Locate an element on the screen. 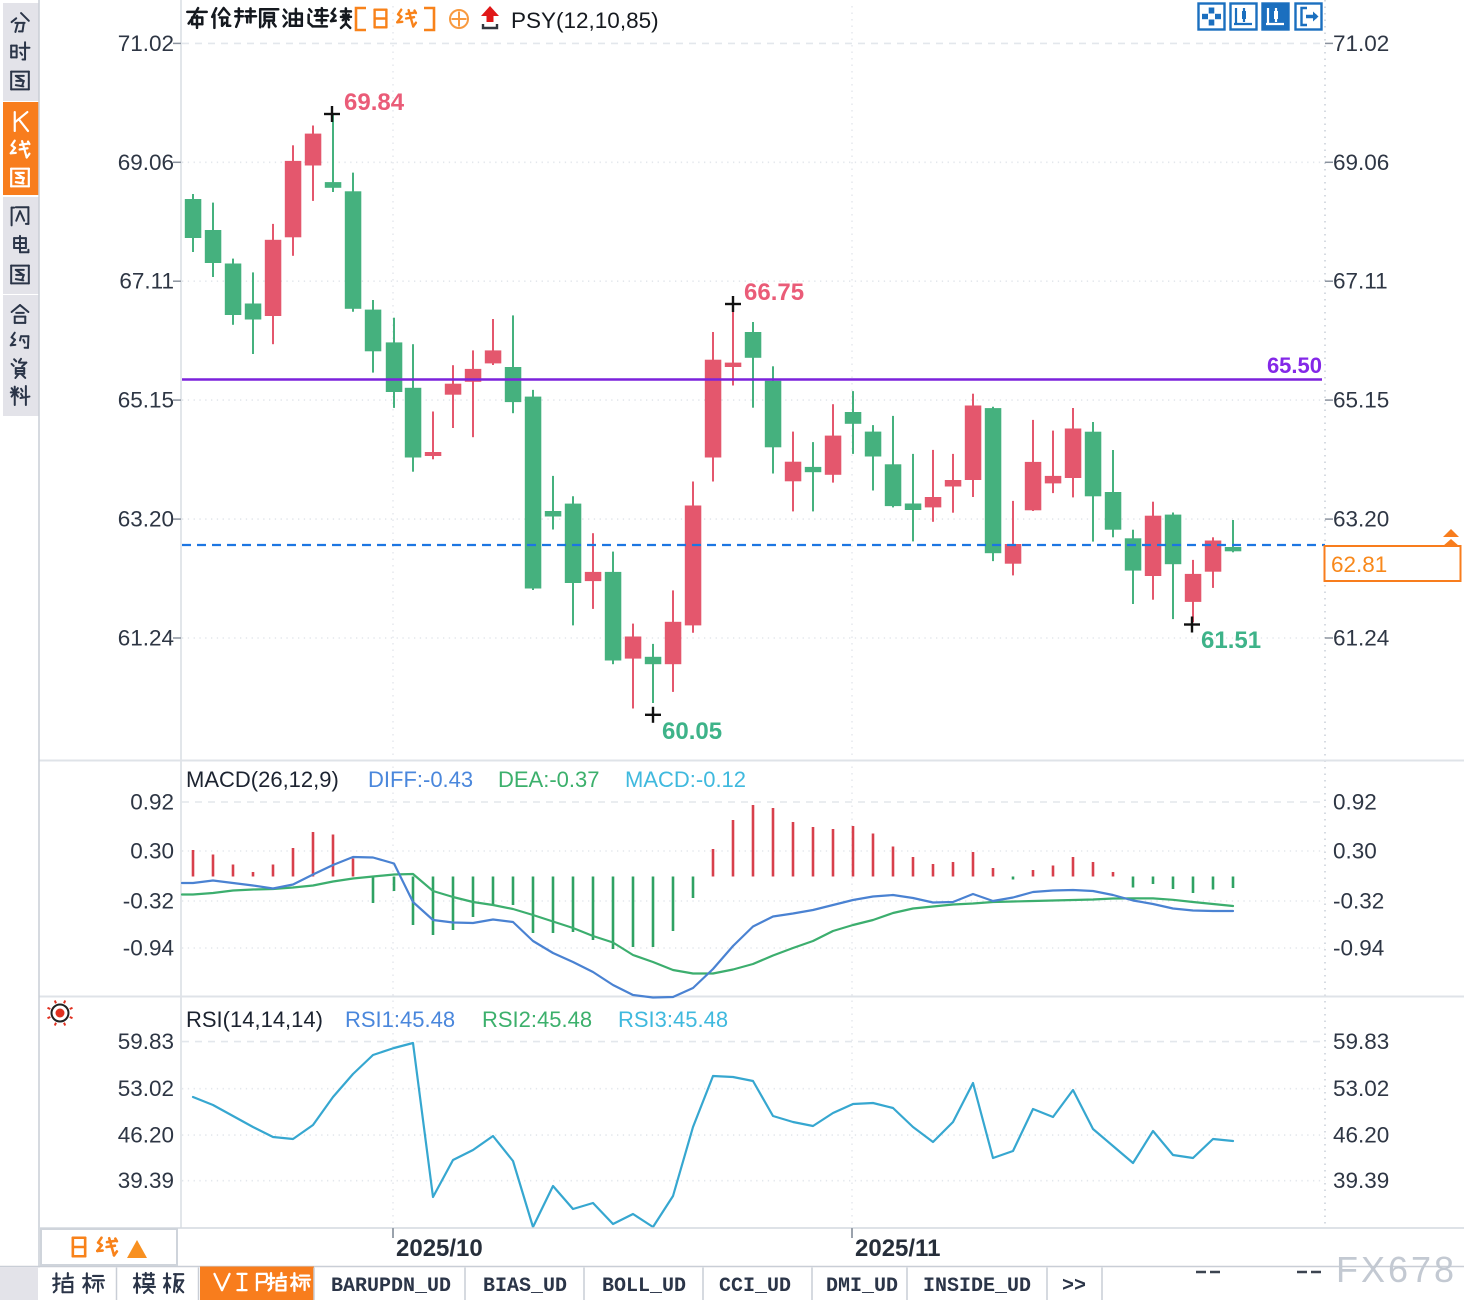 The image size is (1464, 1300). svg-text: RSI2:45.48 is located at coordinates (537, 1019).